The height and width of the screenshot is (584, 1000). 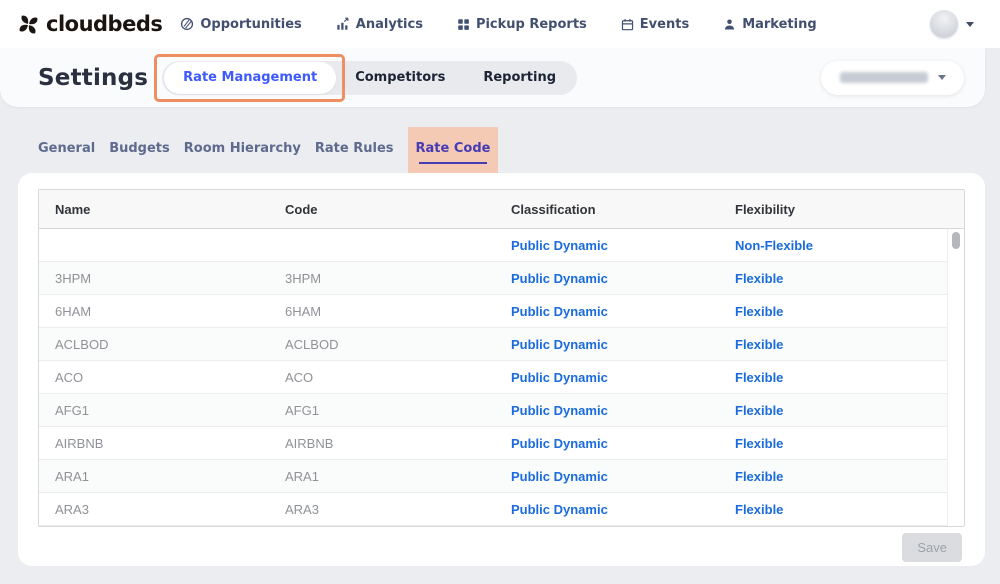 I want to click on top-nav: cloudbeds Opportunities Analytics, so click(x=500, y=24).